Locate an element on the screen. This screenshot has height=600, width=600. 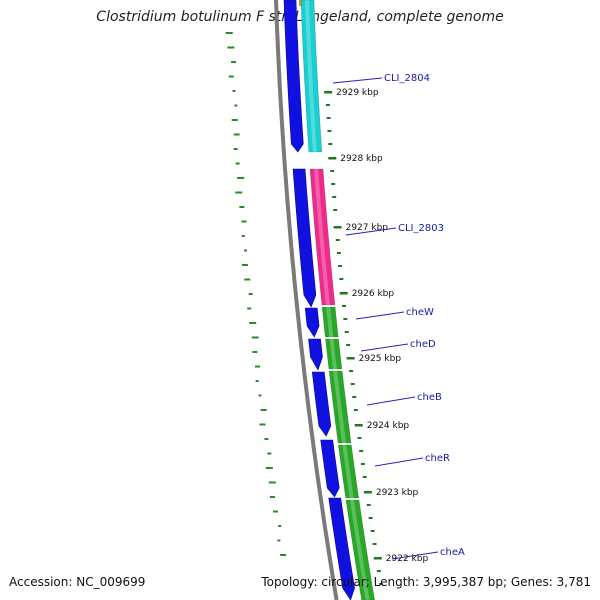
gene-label-cheb: cheB is located at coordinates (429, 397).